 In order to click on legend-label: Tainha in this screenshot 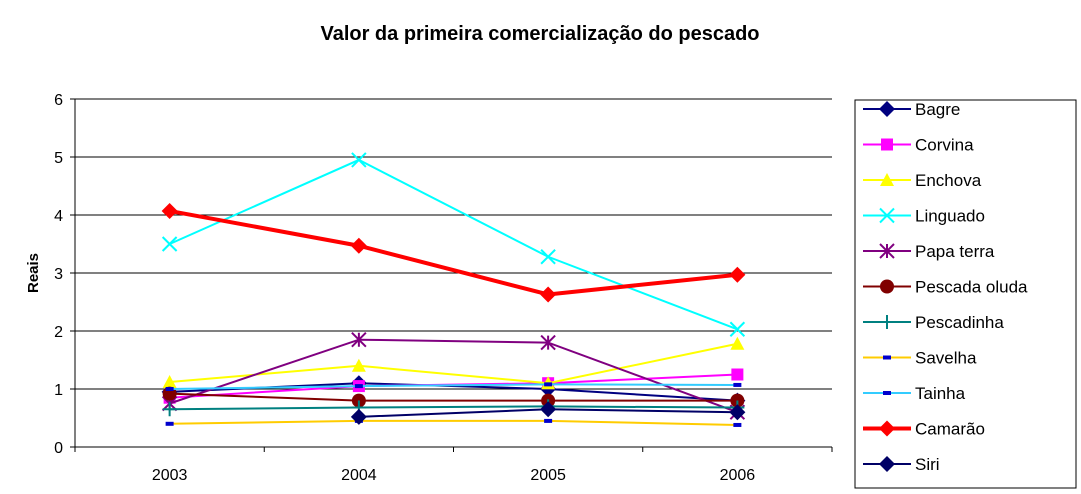, I will do `click(940, 393)`.